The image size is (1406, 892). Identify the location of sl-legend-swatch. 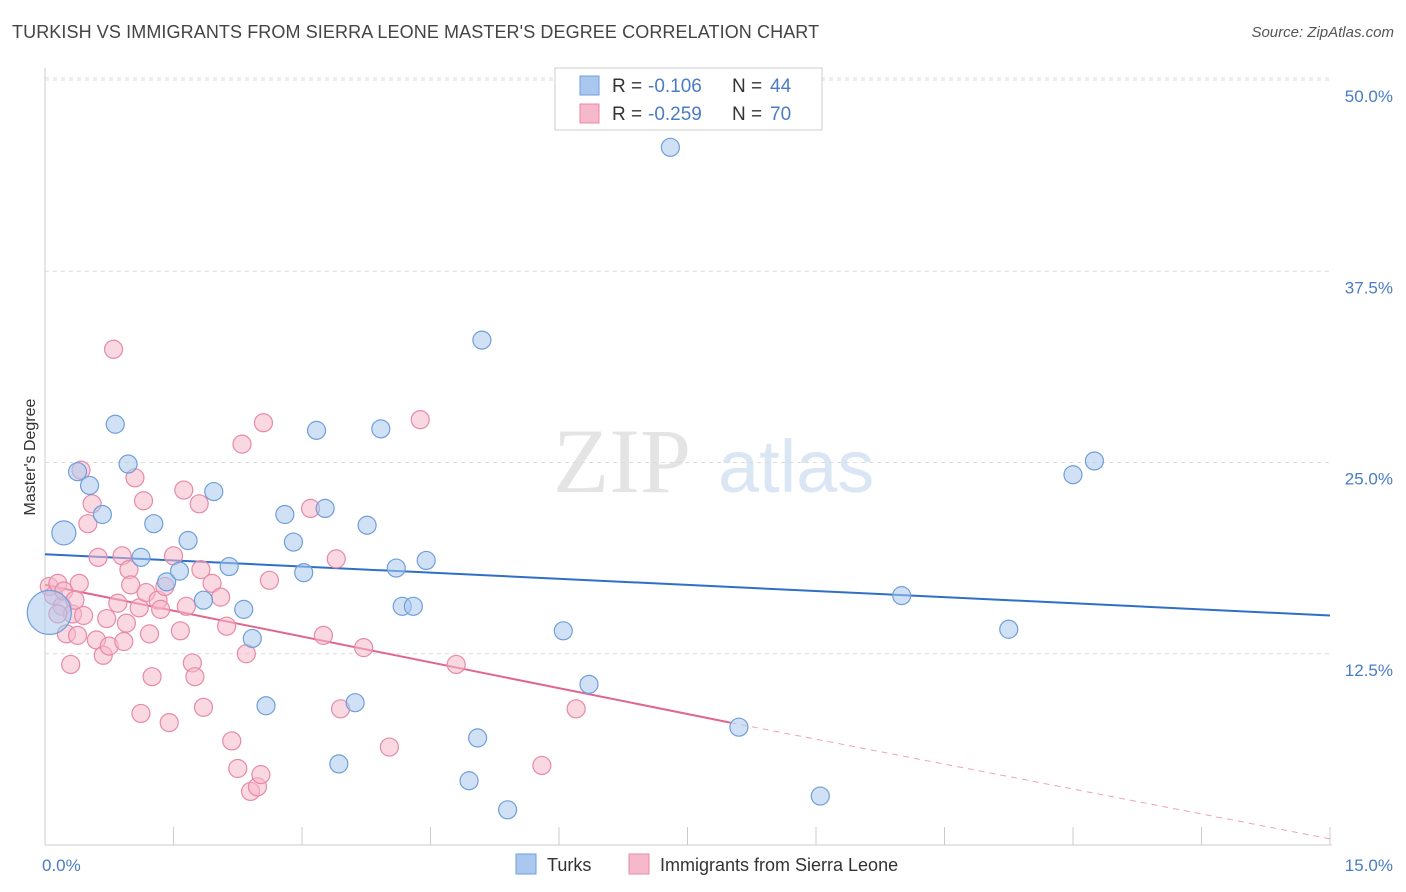
(589, 113).